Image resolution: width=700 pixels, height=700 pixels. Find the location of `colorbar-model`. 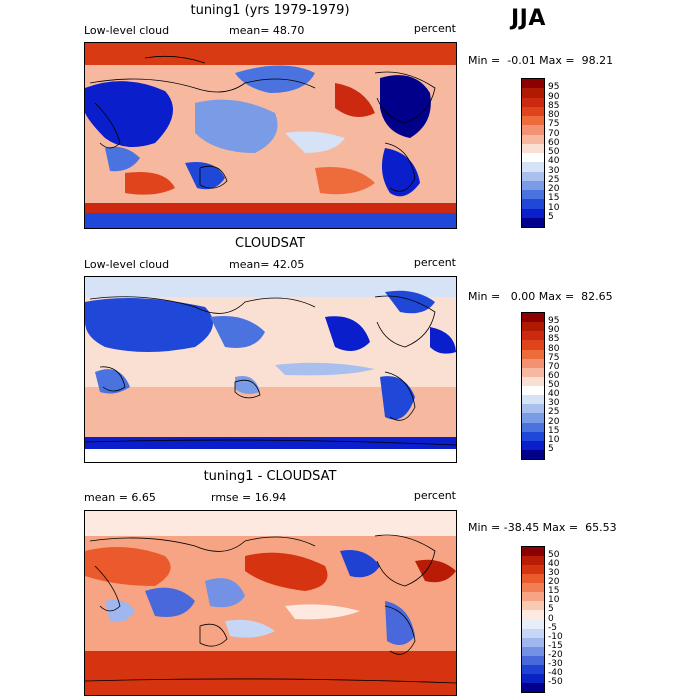

colorbar-model is located at coordinates (533, 153).